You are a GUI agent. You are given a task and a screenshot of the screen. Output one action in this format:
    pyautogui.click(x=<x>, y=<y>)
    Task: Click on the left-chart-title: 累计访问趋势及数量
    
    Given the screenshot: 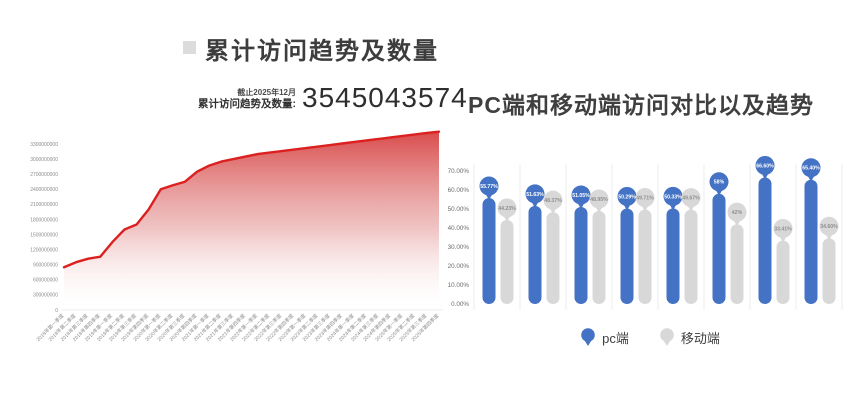 What is the action you would take?
    pyautogui.click(x=322, y=51)
    